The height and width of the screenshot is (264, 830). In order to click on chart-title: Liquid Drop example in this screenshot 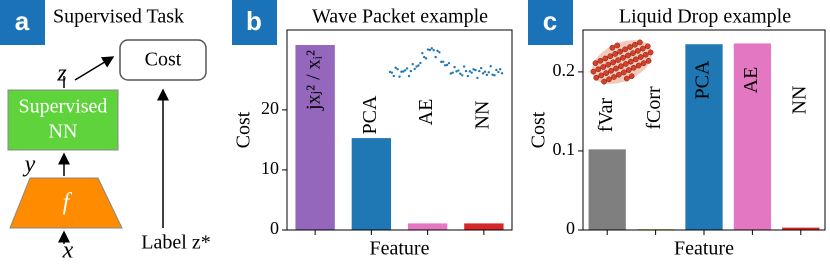, I will do `click(705, 17)`.